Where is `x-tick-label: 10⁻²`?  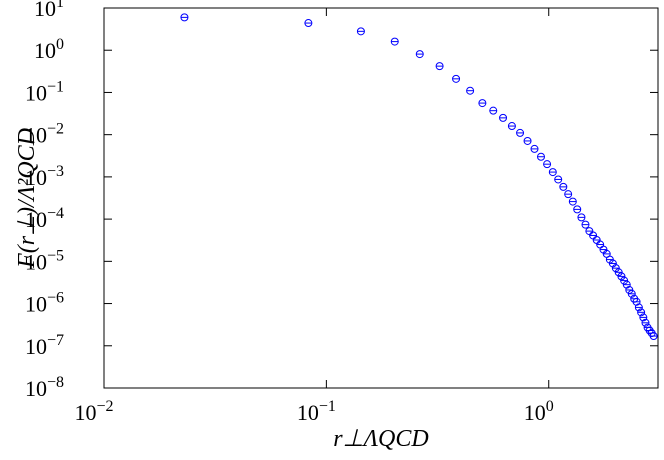
x-tick-label: 10⁻² is located at coordinates (93, 411).